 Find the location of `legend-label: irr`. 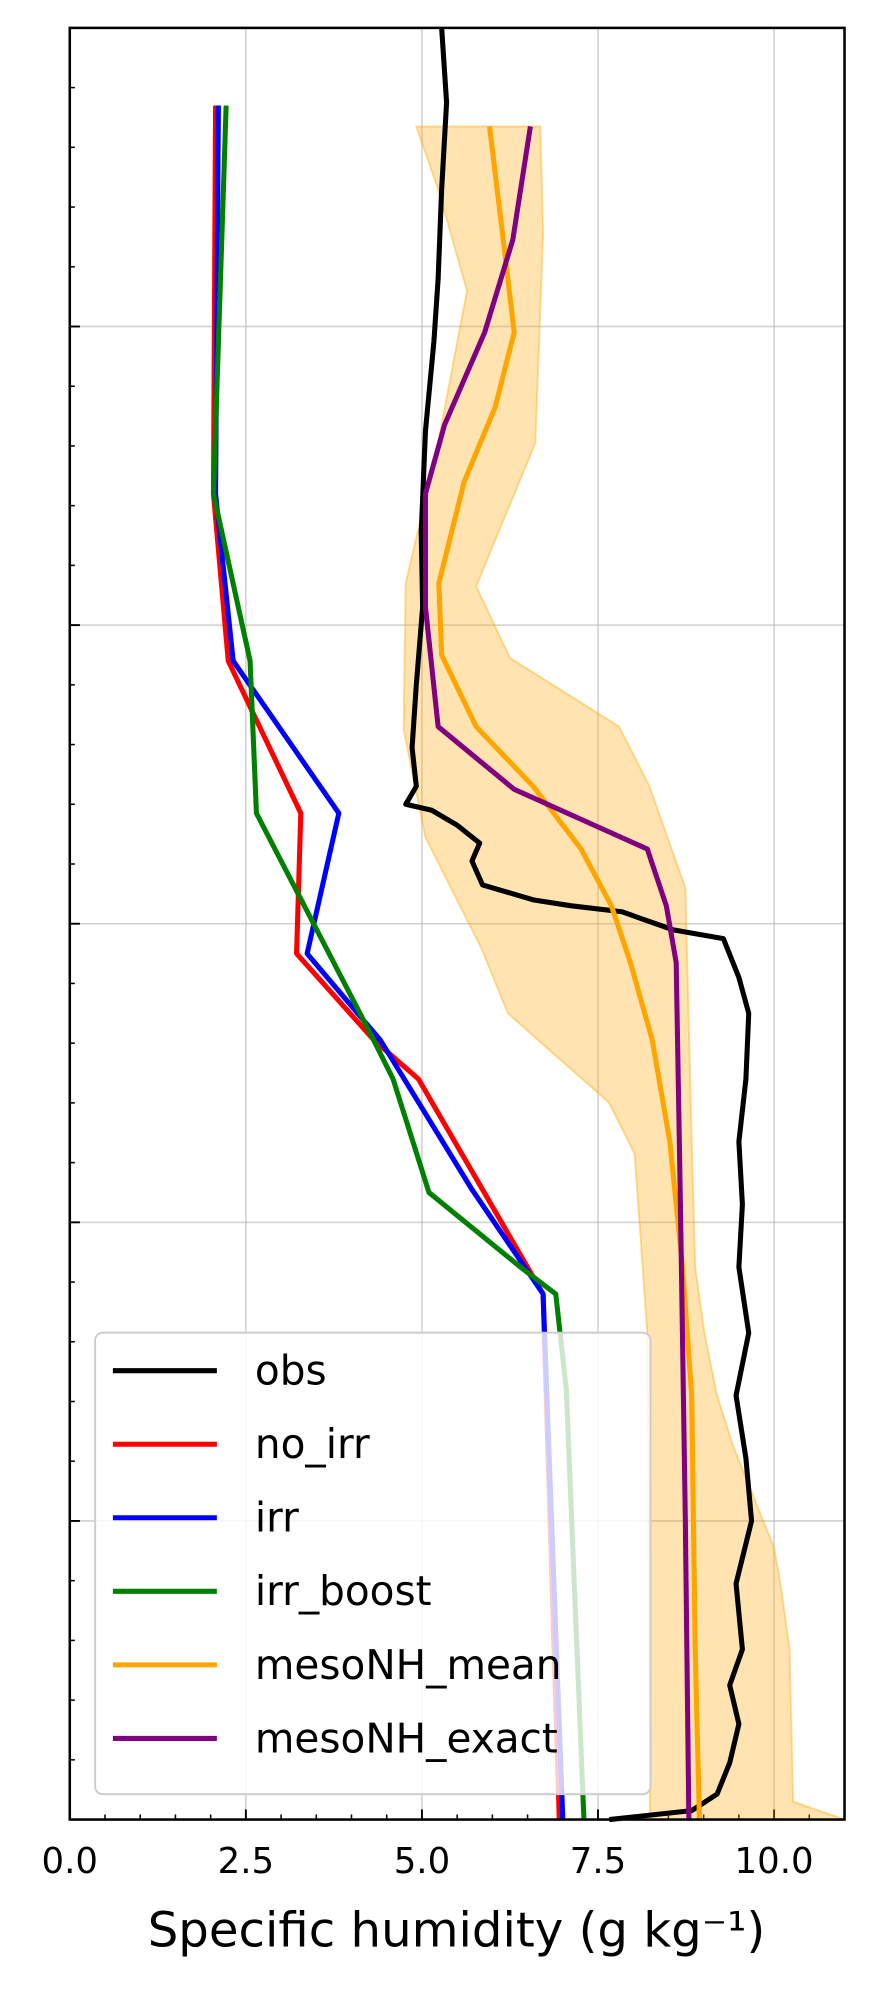

legend-label: irr is located at coordinates (277, 1518).